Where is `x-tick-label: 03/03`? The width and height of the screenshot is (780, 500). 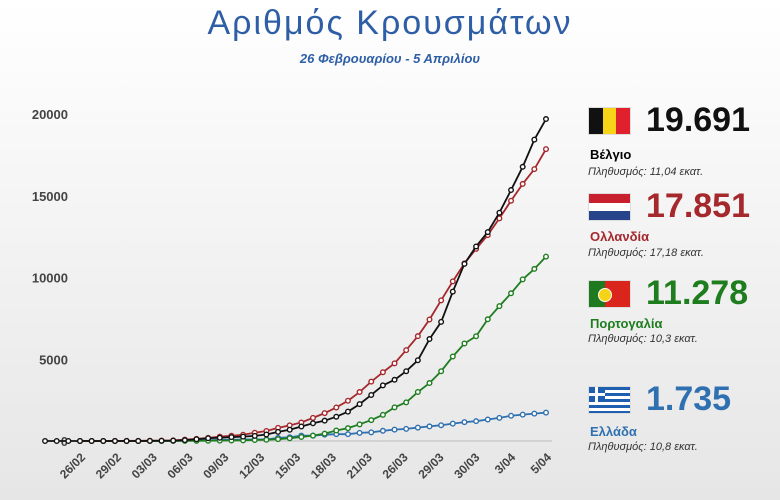
x-tick-label: 03/03 is located at coordinates (144, 465).